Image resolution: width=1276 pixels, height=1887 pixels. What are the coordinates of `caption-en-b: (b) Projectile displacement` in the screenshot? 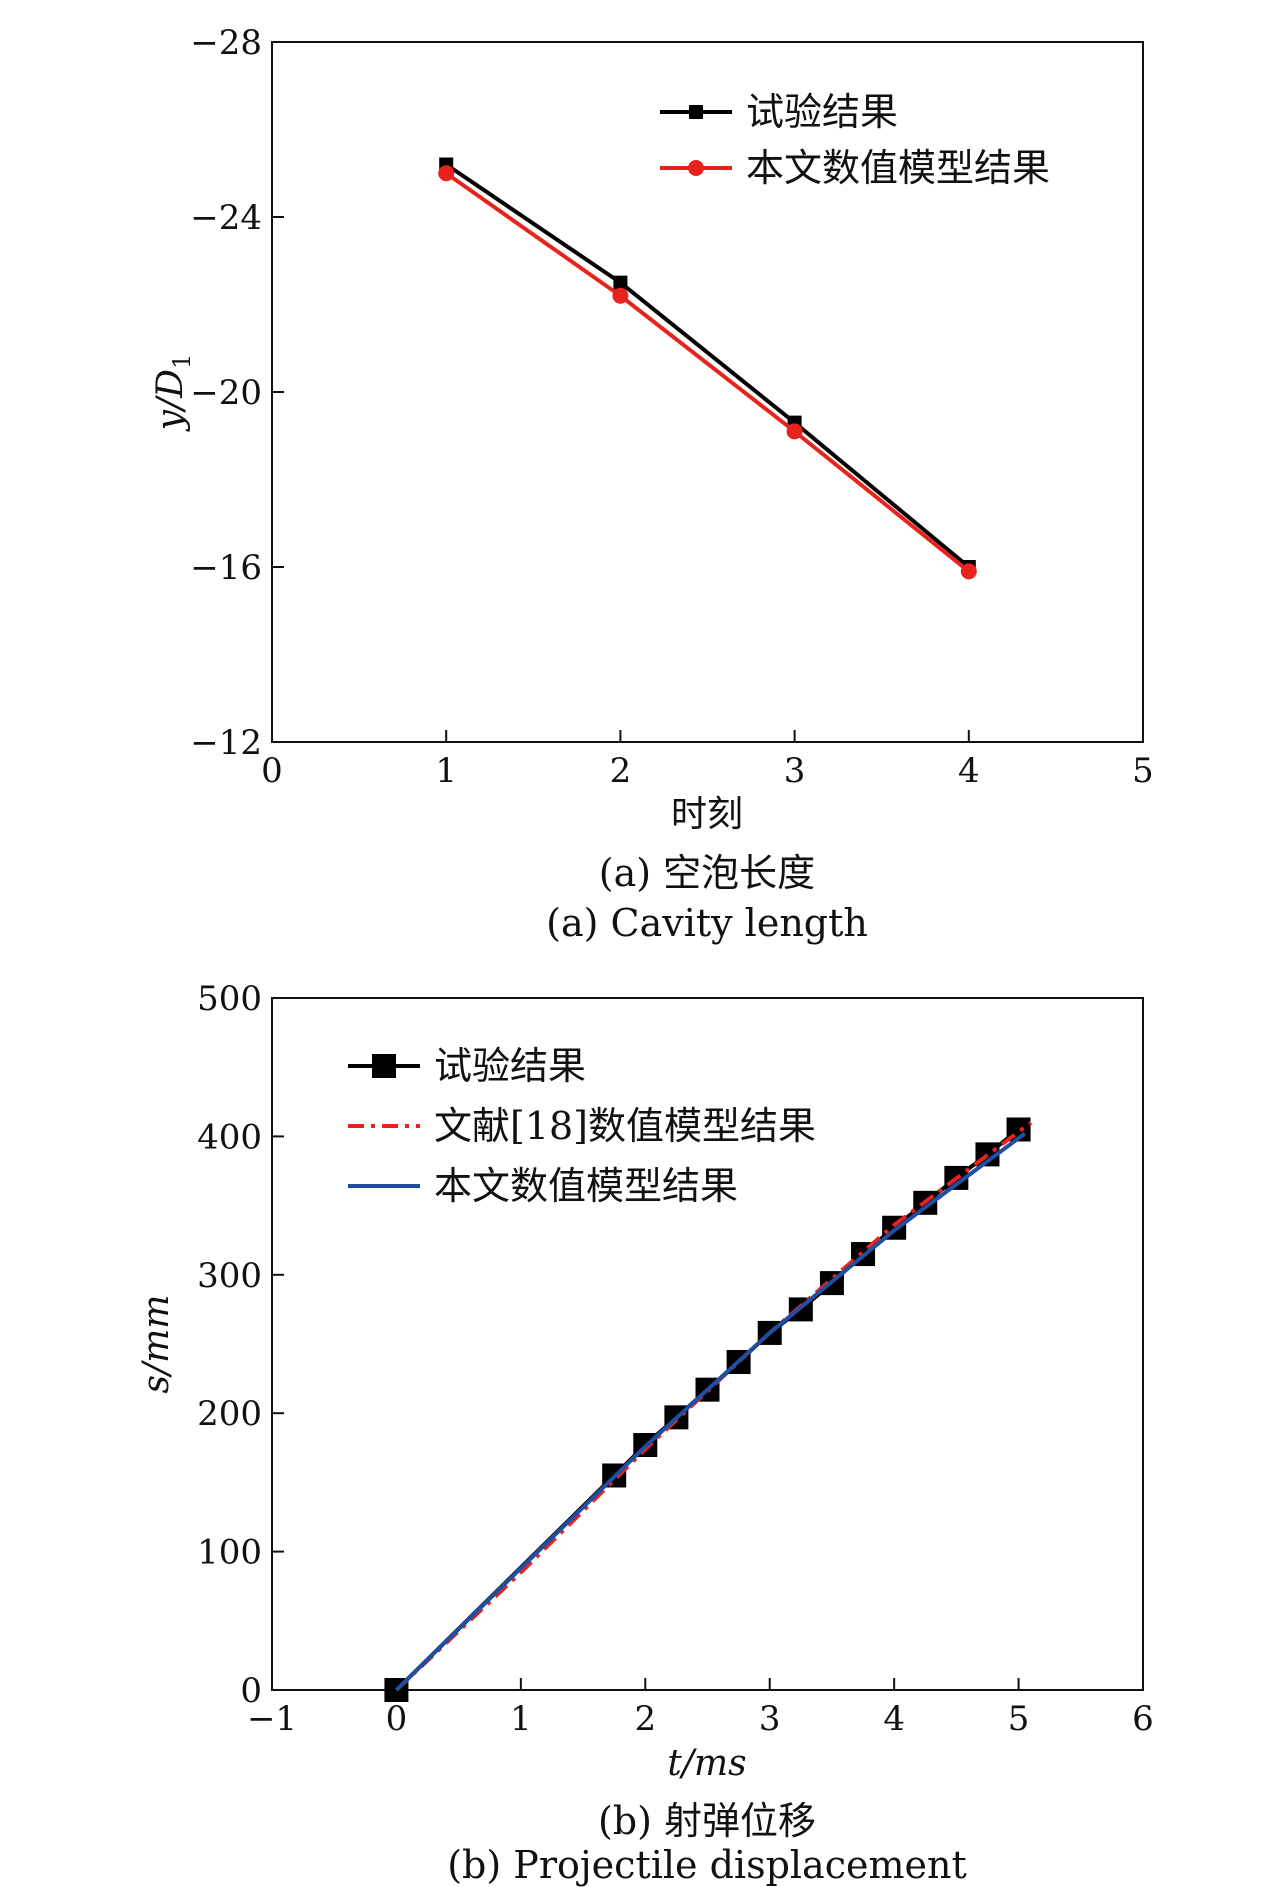 It's located at (707, 1865).